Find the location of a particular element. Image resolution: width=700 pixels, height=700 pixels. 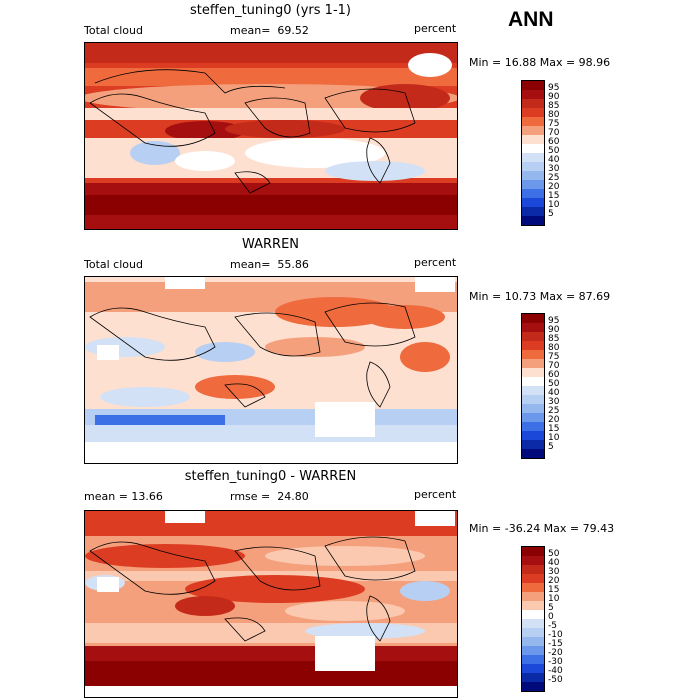

panel-2-map-field is located at coordinates (271, 370).